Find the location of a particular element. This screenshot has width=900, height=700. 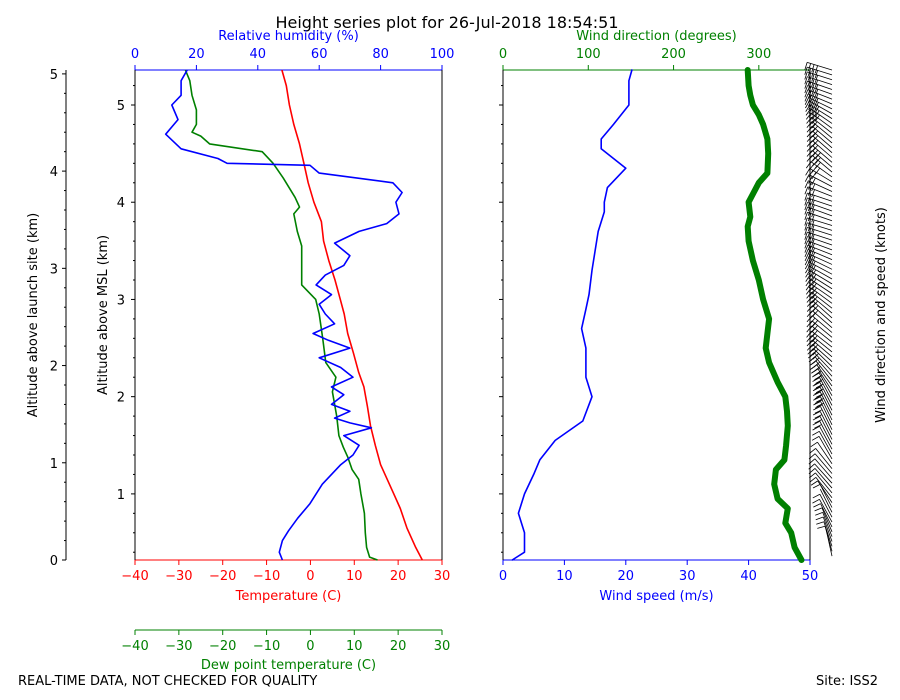

outer-altitude-tick-label: 3 is located at coordinates (54, 269).